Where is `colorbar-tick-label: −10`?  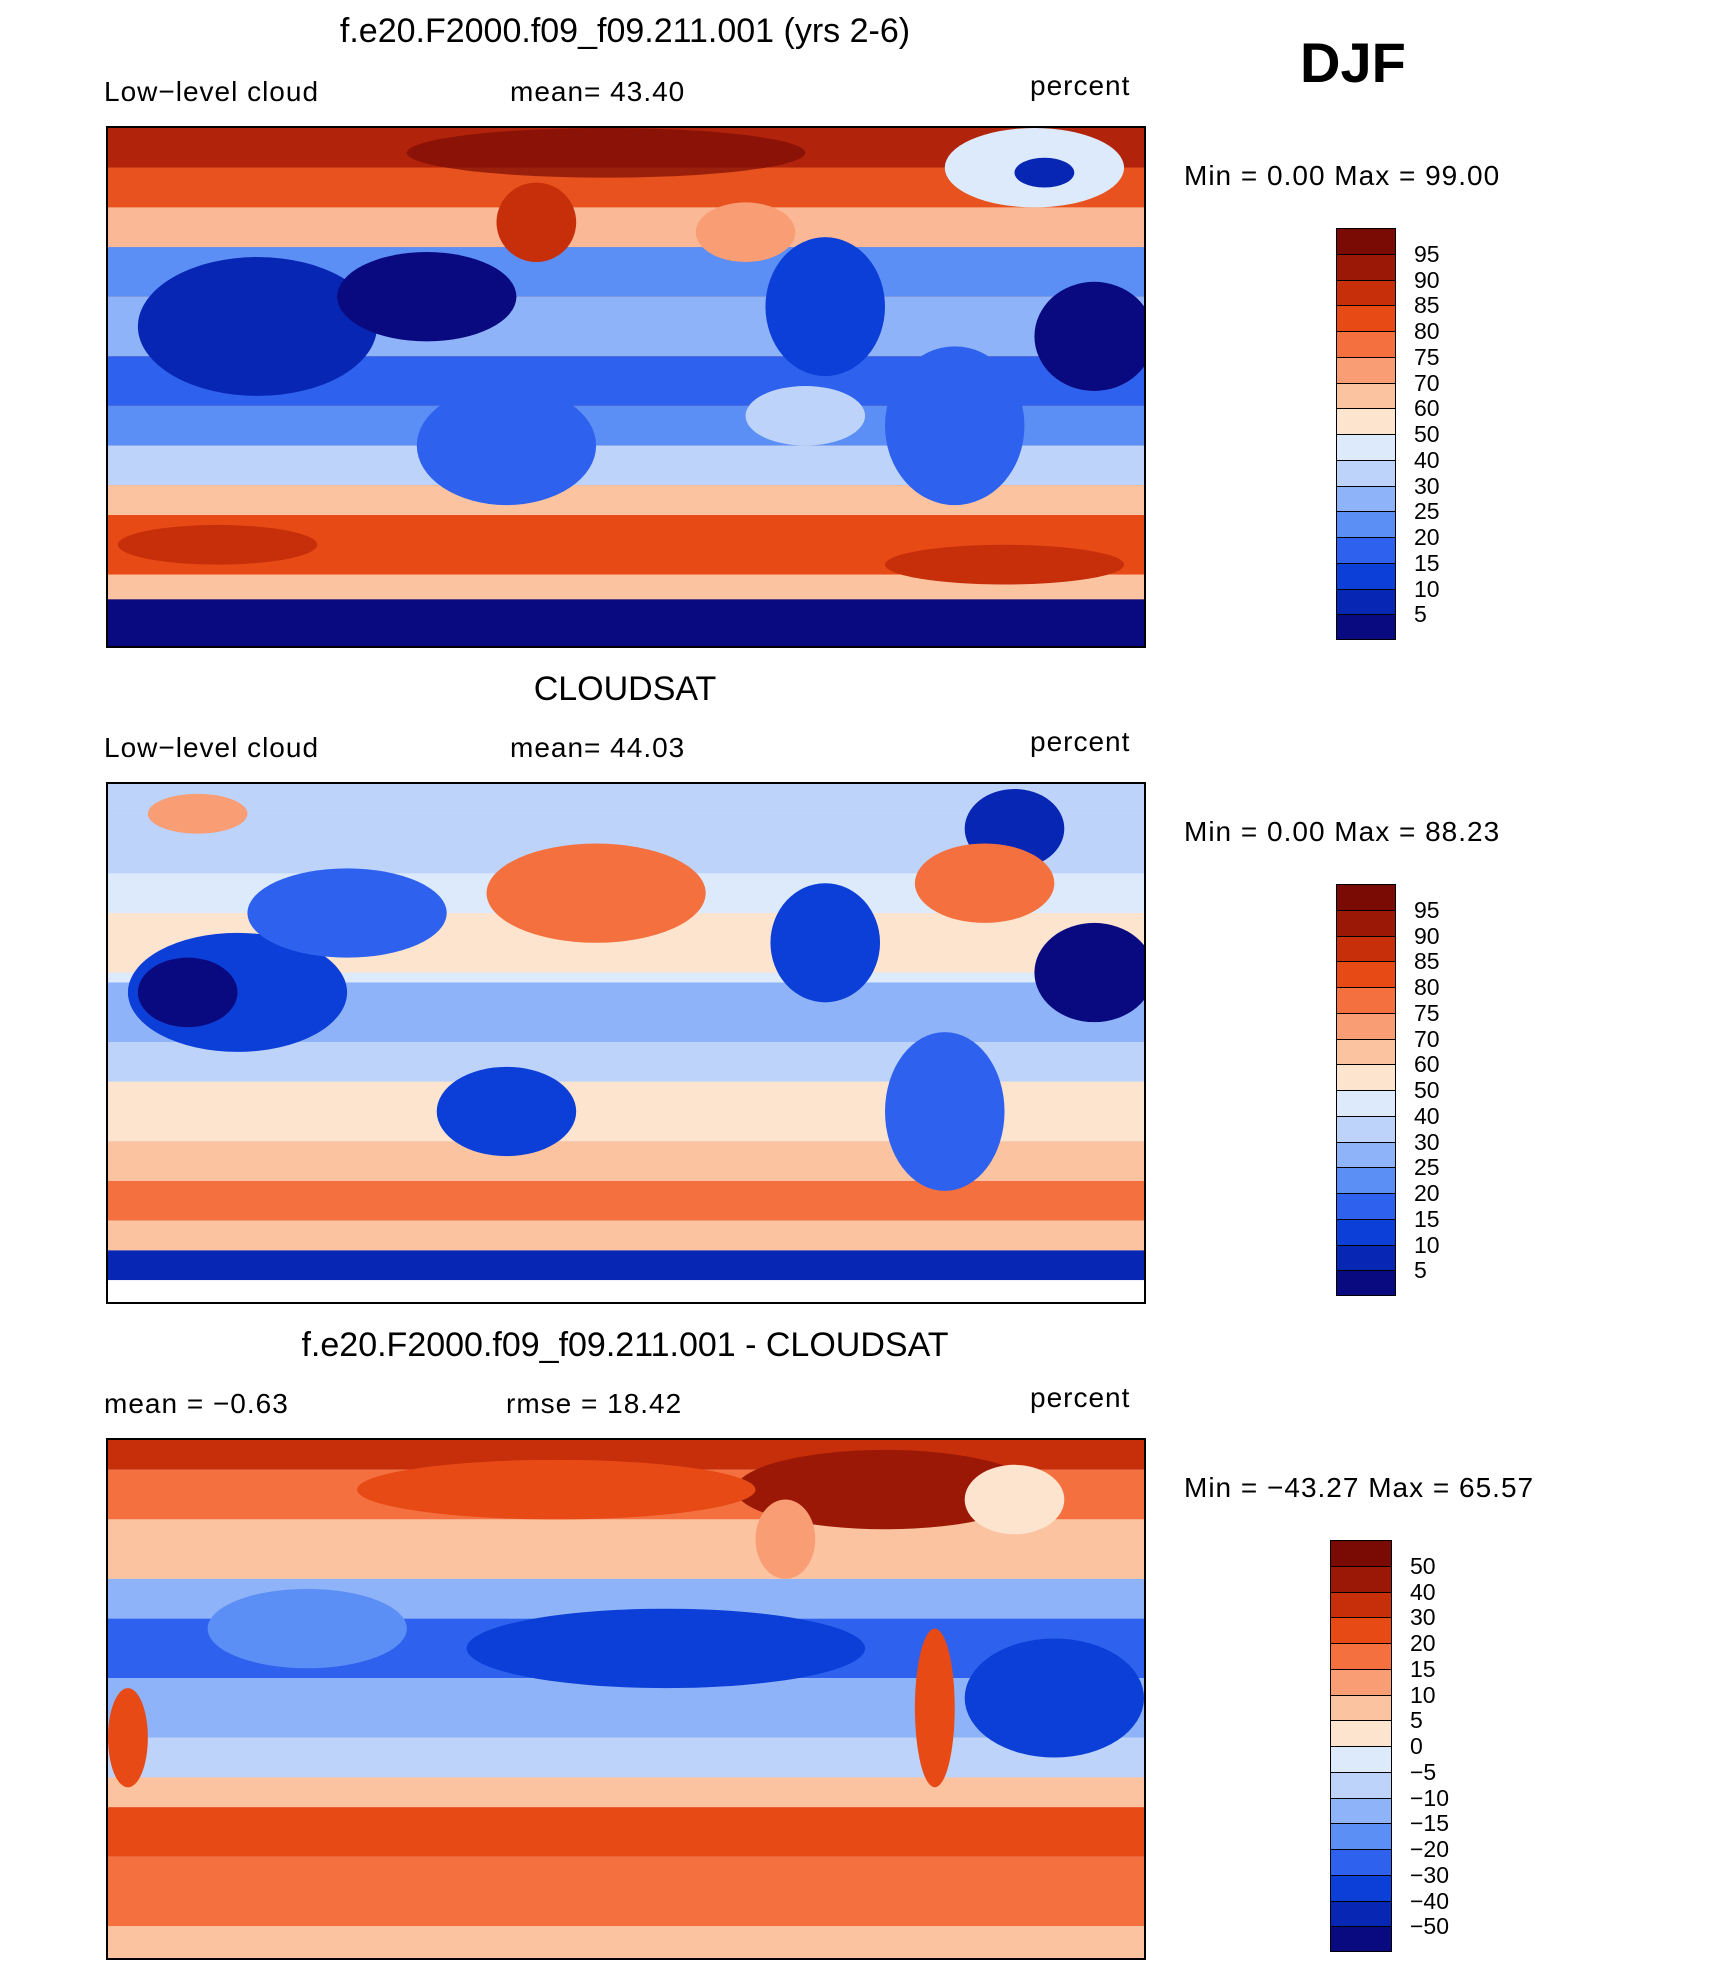 colorbar-tick-label: −10 is located at coordinates (1430, 1797).